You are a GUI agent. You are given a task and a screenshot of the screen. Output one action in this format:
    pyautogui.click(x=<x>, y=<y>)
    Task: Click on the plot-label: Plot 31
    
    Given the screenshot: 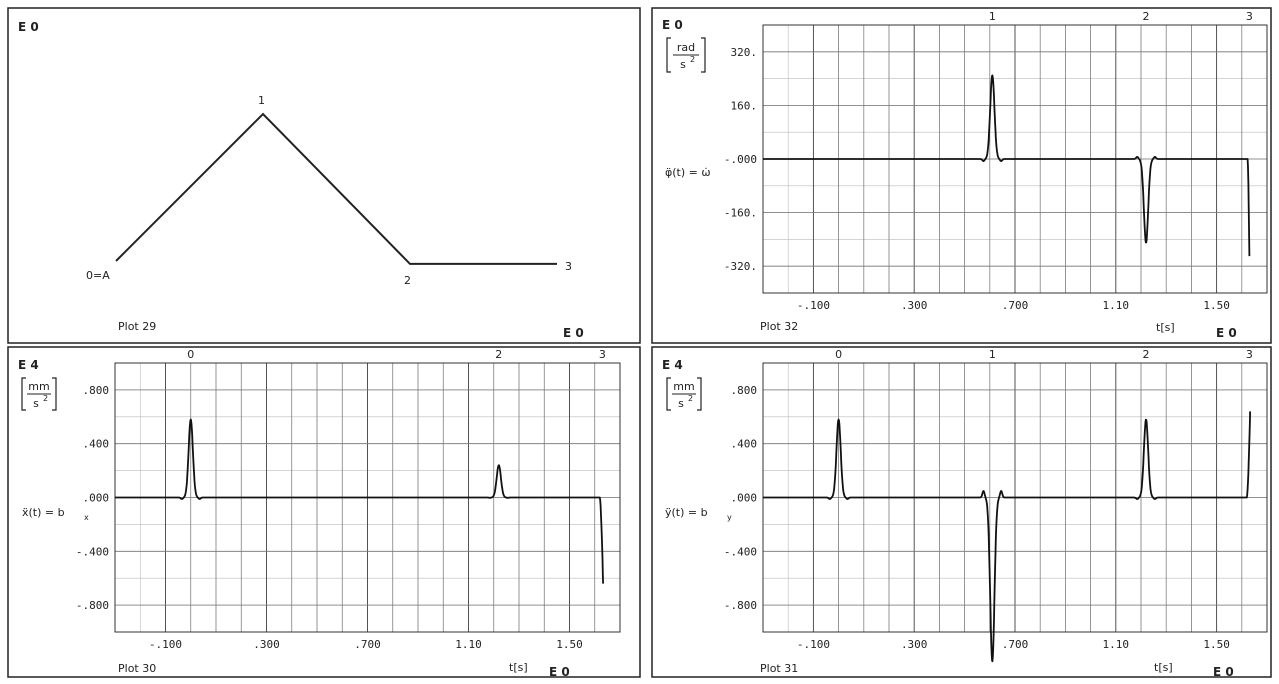 What is the action you would take?
    pyautogui.click(x=779, y=668)
    